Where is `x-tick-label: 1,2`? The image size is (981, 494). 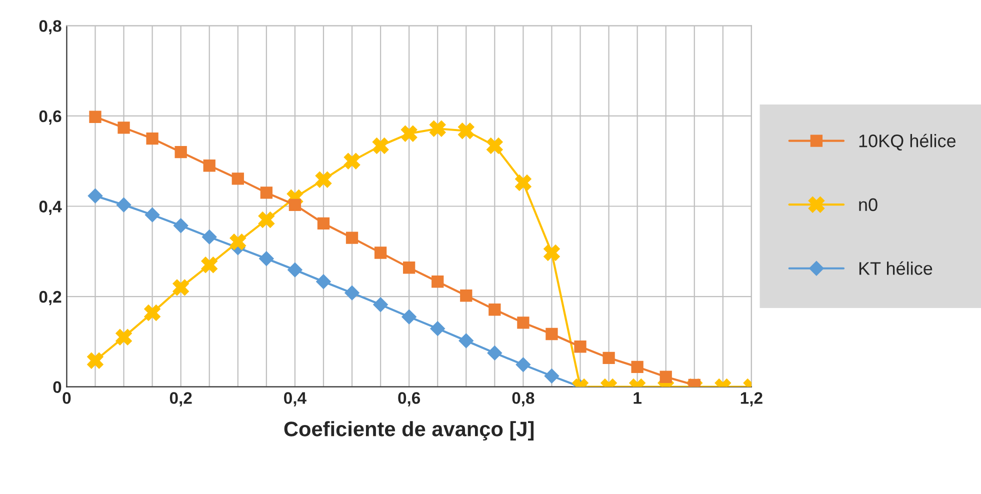
x-tick-label: 1,2 is located at coordinates (751, 399).